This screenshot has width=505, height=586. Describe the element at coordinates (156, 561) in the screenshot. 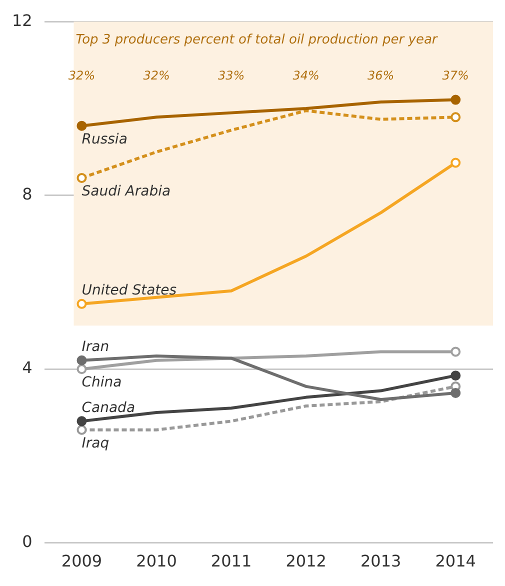

I see `x-tick-label: 2010` at that location.